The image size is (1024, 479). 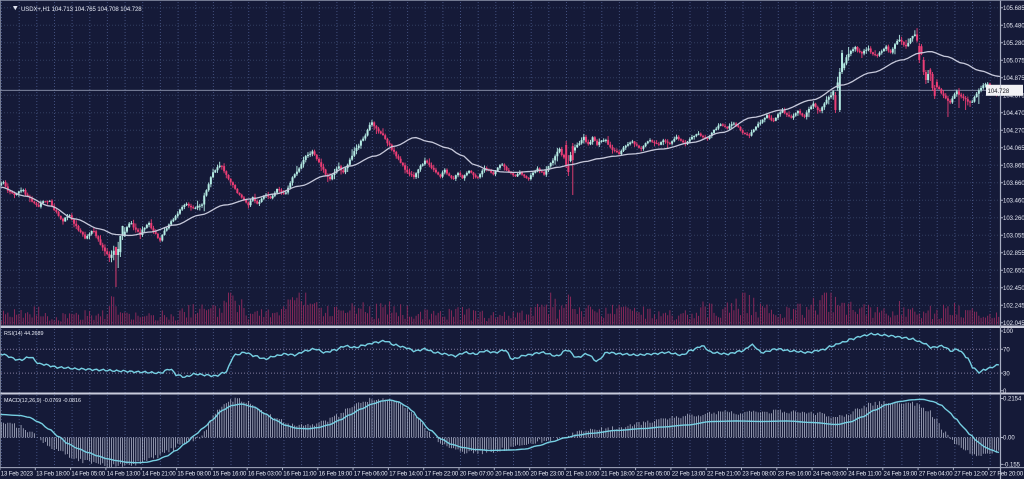 I want to click on svg-text: 105.480, so click(x=1013, y=27).